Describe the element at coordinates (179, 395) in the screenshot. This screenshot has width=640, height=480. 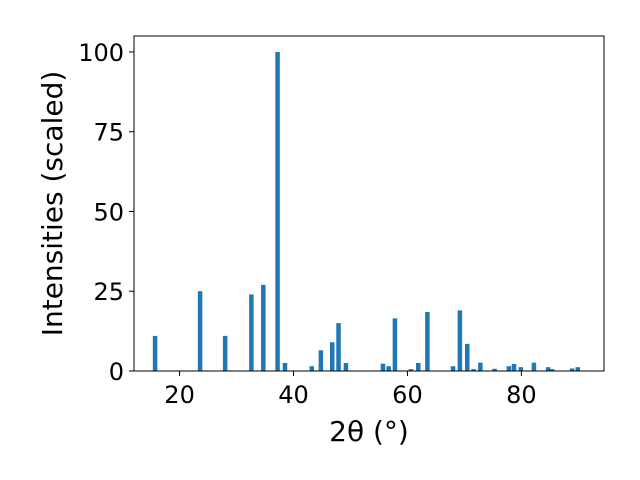
I see `x-tick-label: 20` at that location.